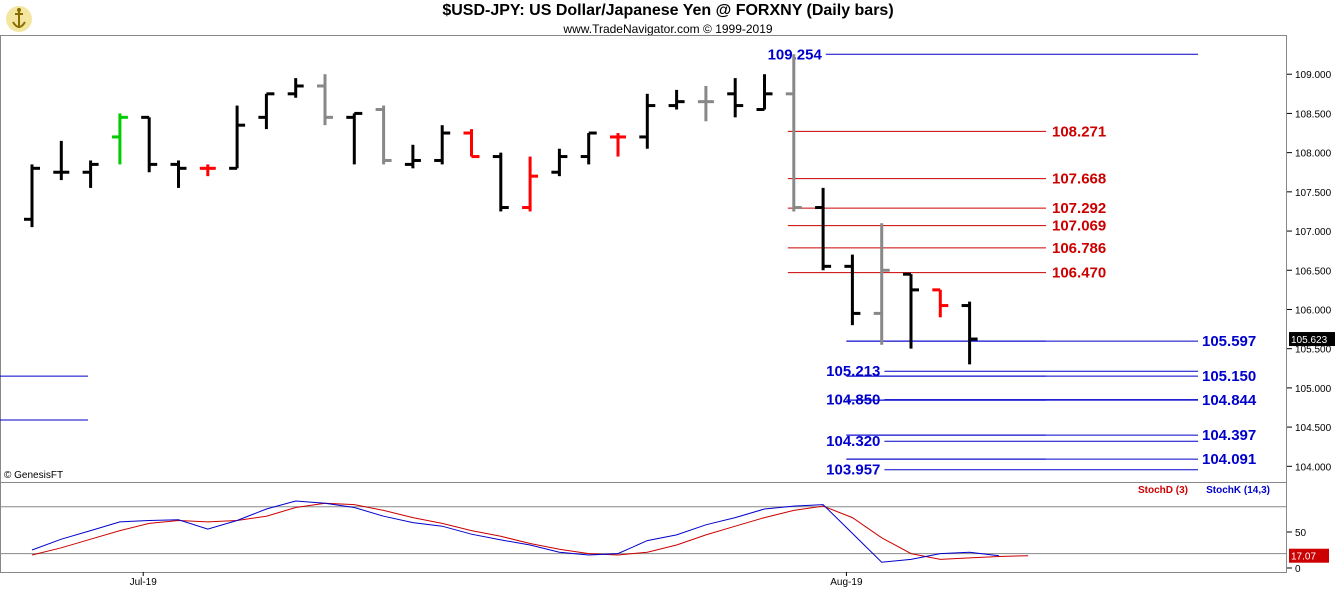 Image resolution: width=1336 pixels, height=591 pixels. Describe the element at coordinates (1313, 467) in the screenshot. I see `price-tick-label: 104.000` at that location.